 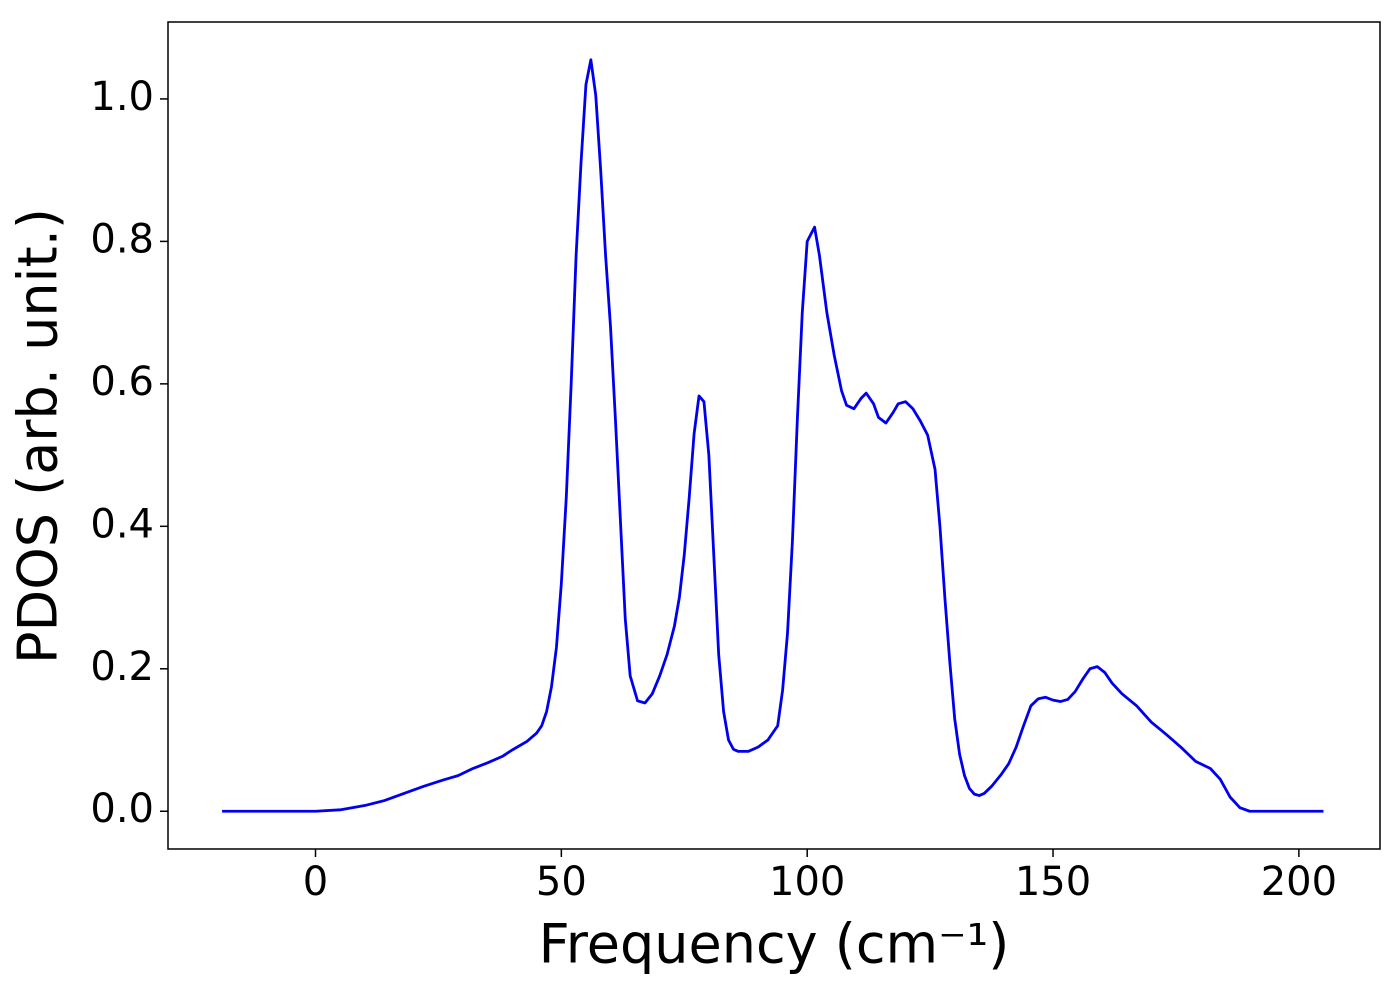 What do you see at coordinates (774, 944) in the screenshot?
I see `x-axis-label: Frequency (cm⁻¹)` at bounding box center [774, 944].